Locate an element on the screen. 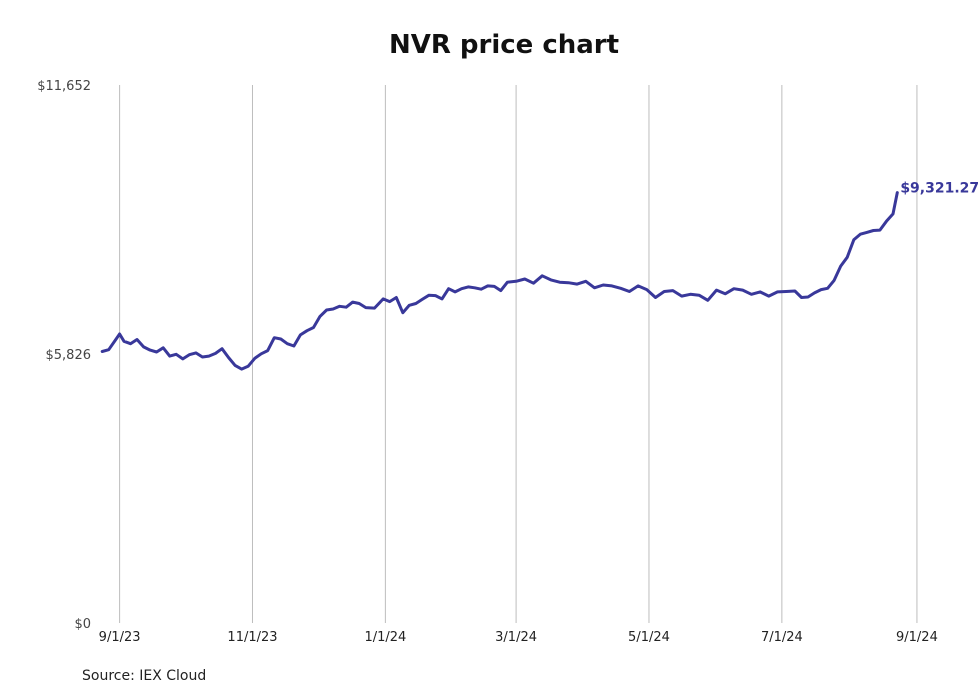 The height and width of the screenshot is (699, 980). x-tick-label: 3/1/24 is located at coordinates (516, 637).